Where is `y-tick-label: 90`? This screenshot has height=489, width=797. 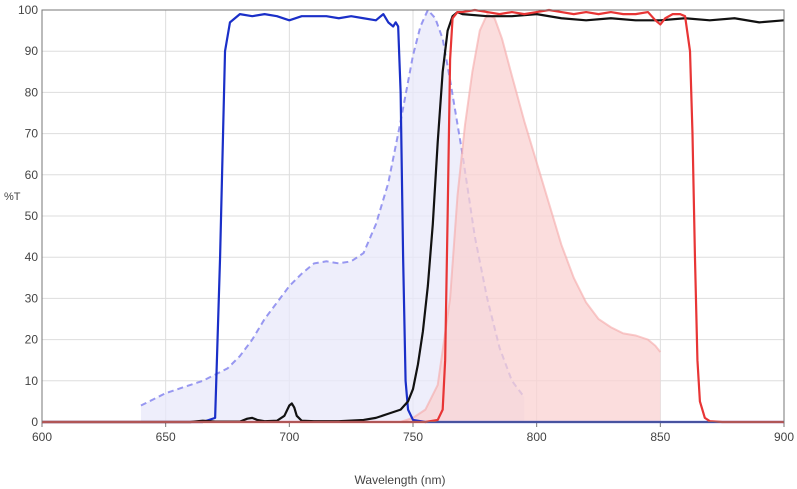 y-tick-label: 90 is located at coordinates (32, 51).